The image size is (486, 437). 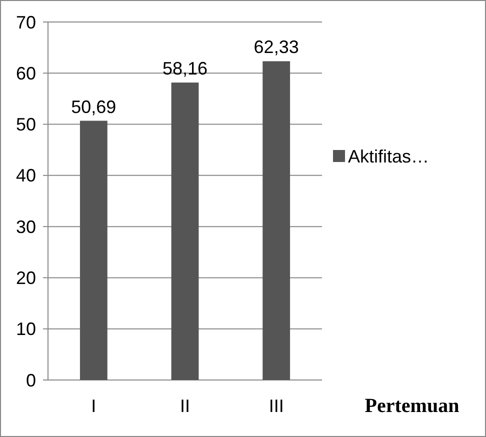 I want to click on y-tick-label: 40, so click(x=26, y=176).